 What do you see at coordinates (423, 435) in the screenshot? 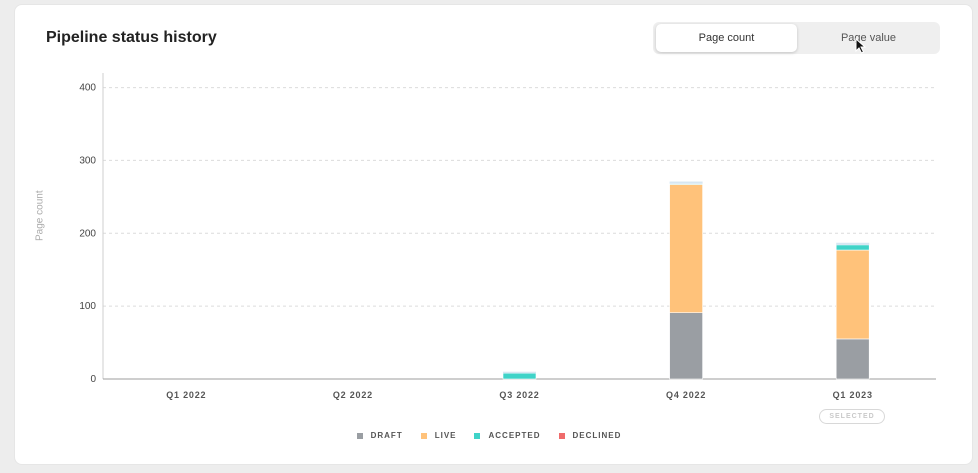
I see `legend-swatch-live` at bounding box center [423, 435].